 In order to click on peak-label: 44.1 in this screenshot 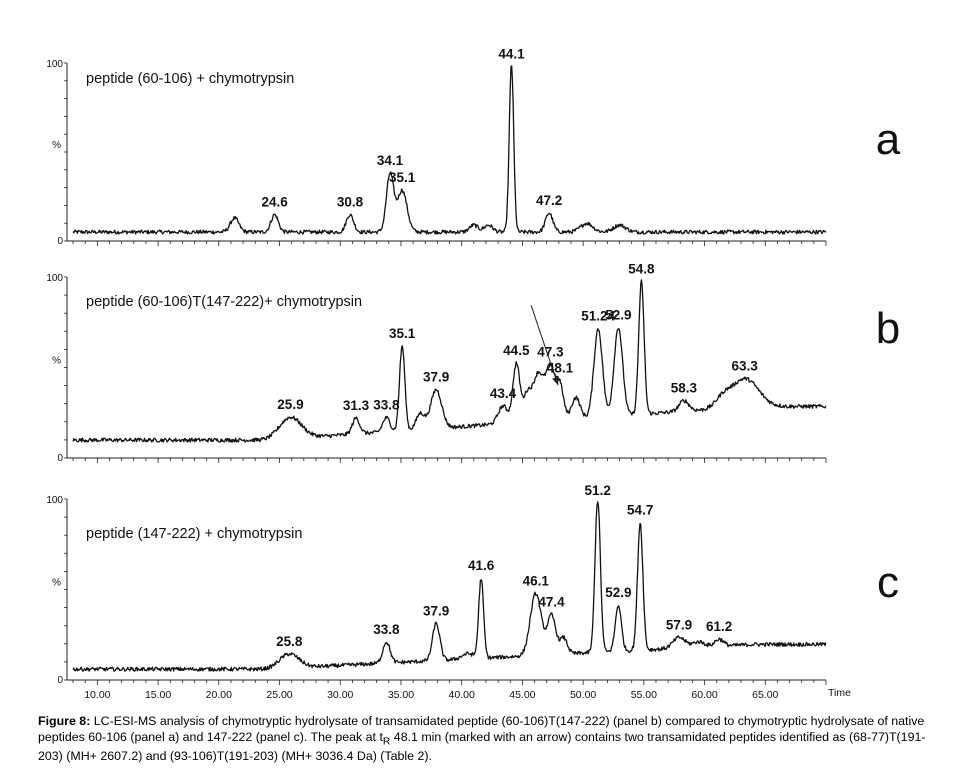, I will do `click(511, 54)`.